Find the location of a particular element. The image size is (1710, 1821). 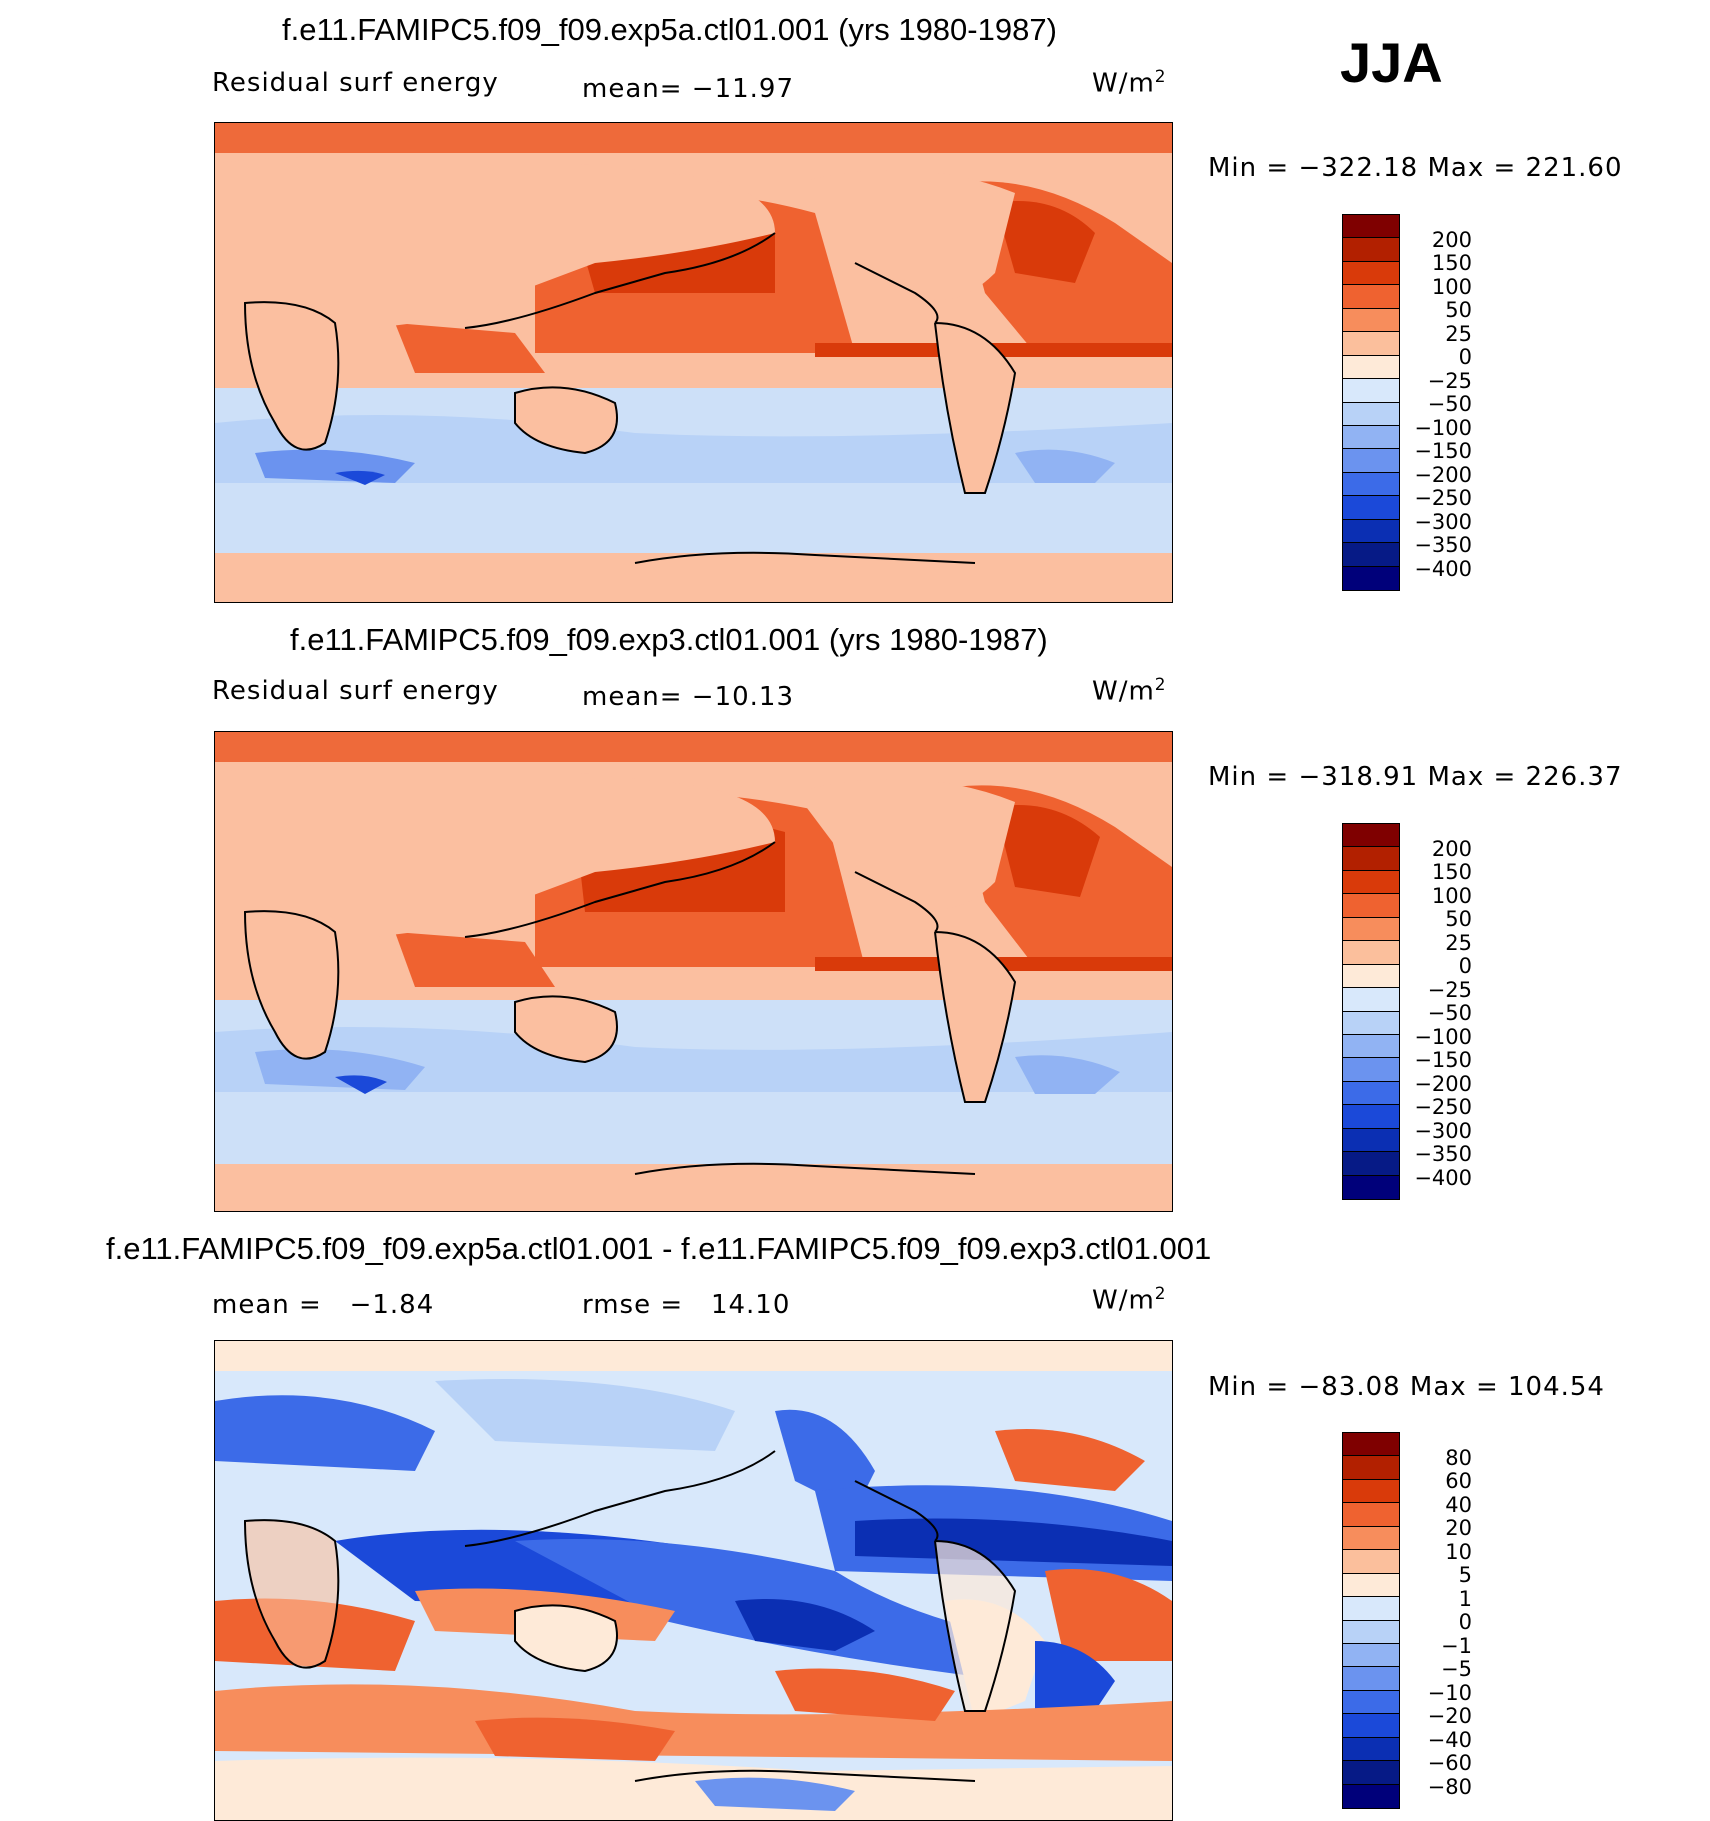

colorbar-tick-label: 5 is located at coordinates (1465, 1575).